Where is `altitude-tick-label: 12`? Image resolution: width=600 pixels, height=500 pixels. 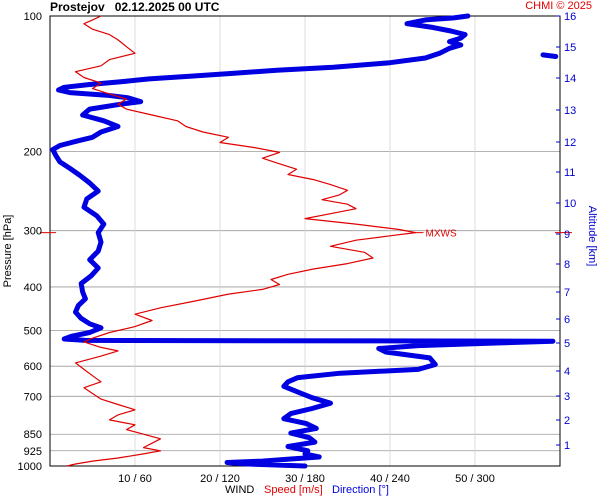
altitude-tick-label: 12 is located at coordinates (570, 143).